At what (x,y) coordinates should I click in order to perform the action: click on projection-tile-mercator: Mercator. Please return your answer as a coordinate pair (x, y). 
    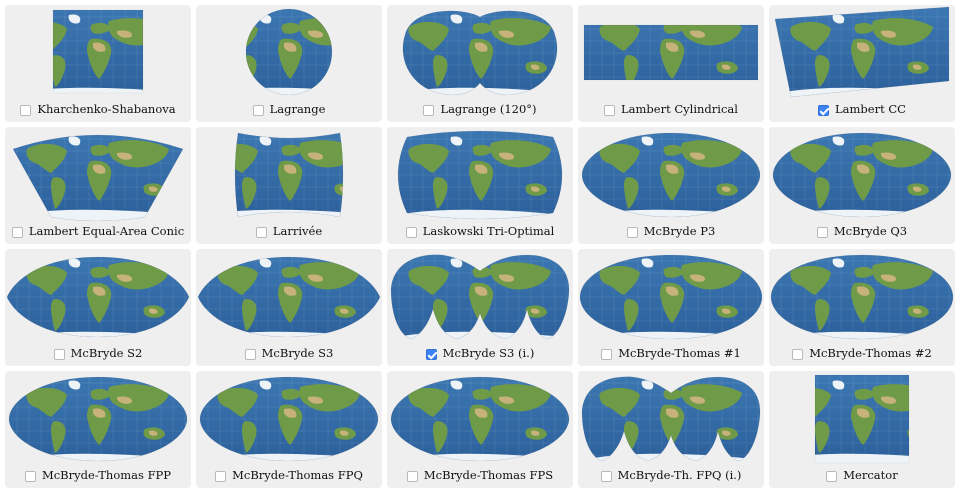
    Looking at the image, I should click on (862, 429).